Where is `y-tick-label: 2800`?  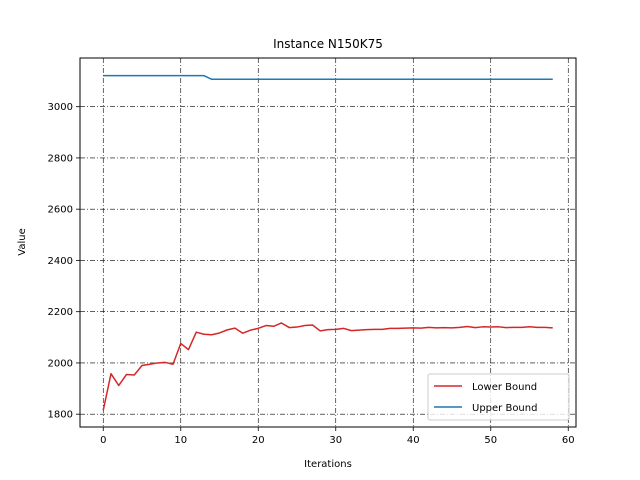
y-tick-label: 2800 is located at coordinates (60, 158).